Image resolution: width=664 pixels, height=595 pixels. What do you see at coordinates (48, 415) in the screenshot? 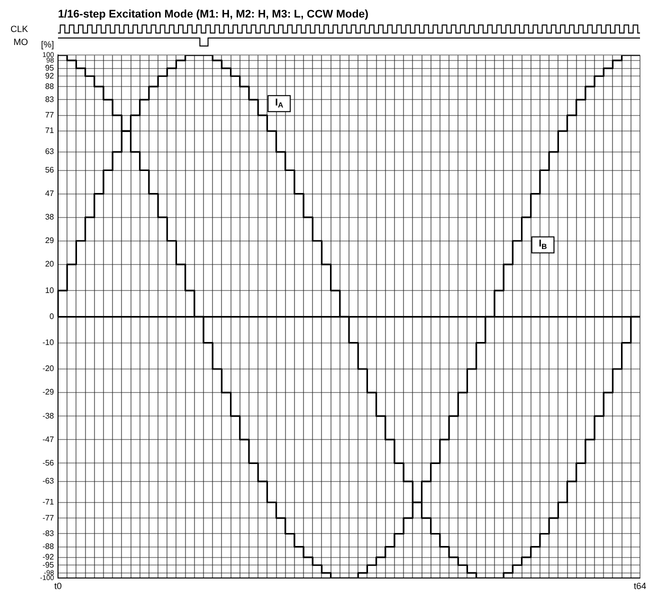
I see `y-tick-label: -38` at bounding box center [48, 415].